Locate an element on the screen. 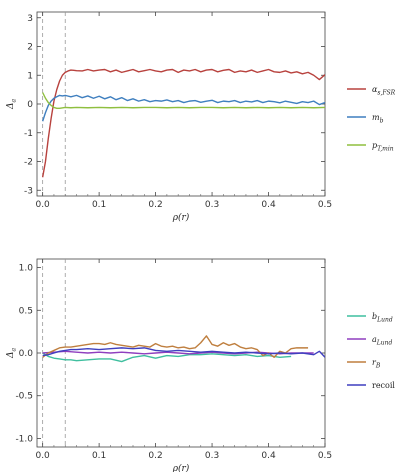  y-tick-label: -2 is located at coordinates (28, 163).